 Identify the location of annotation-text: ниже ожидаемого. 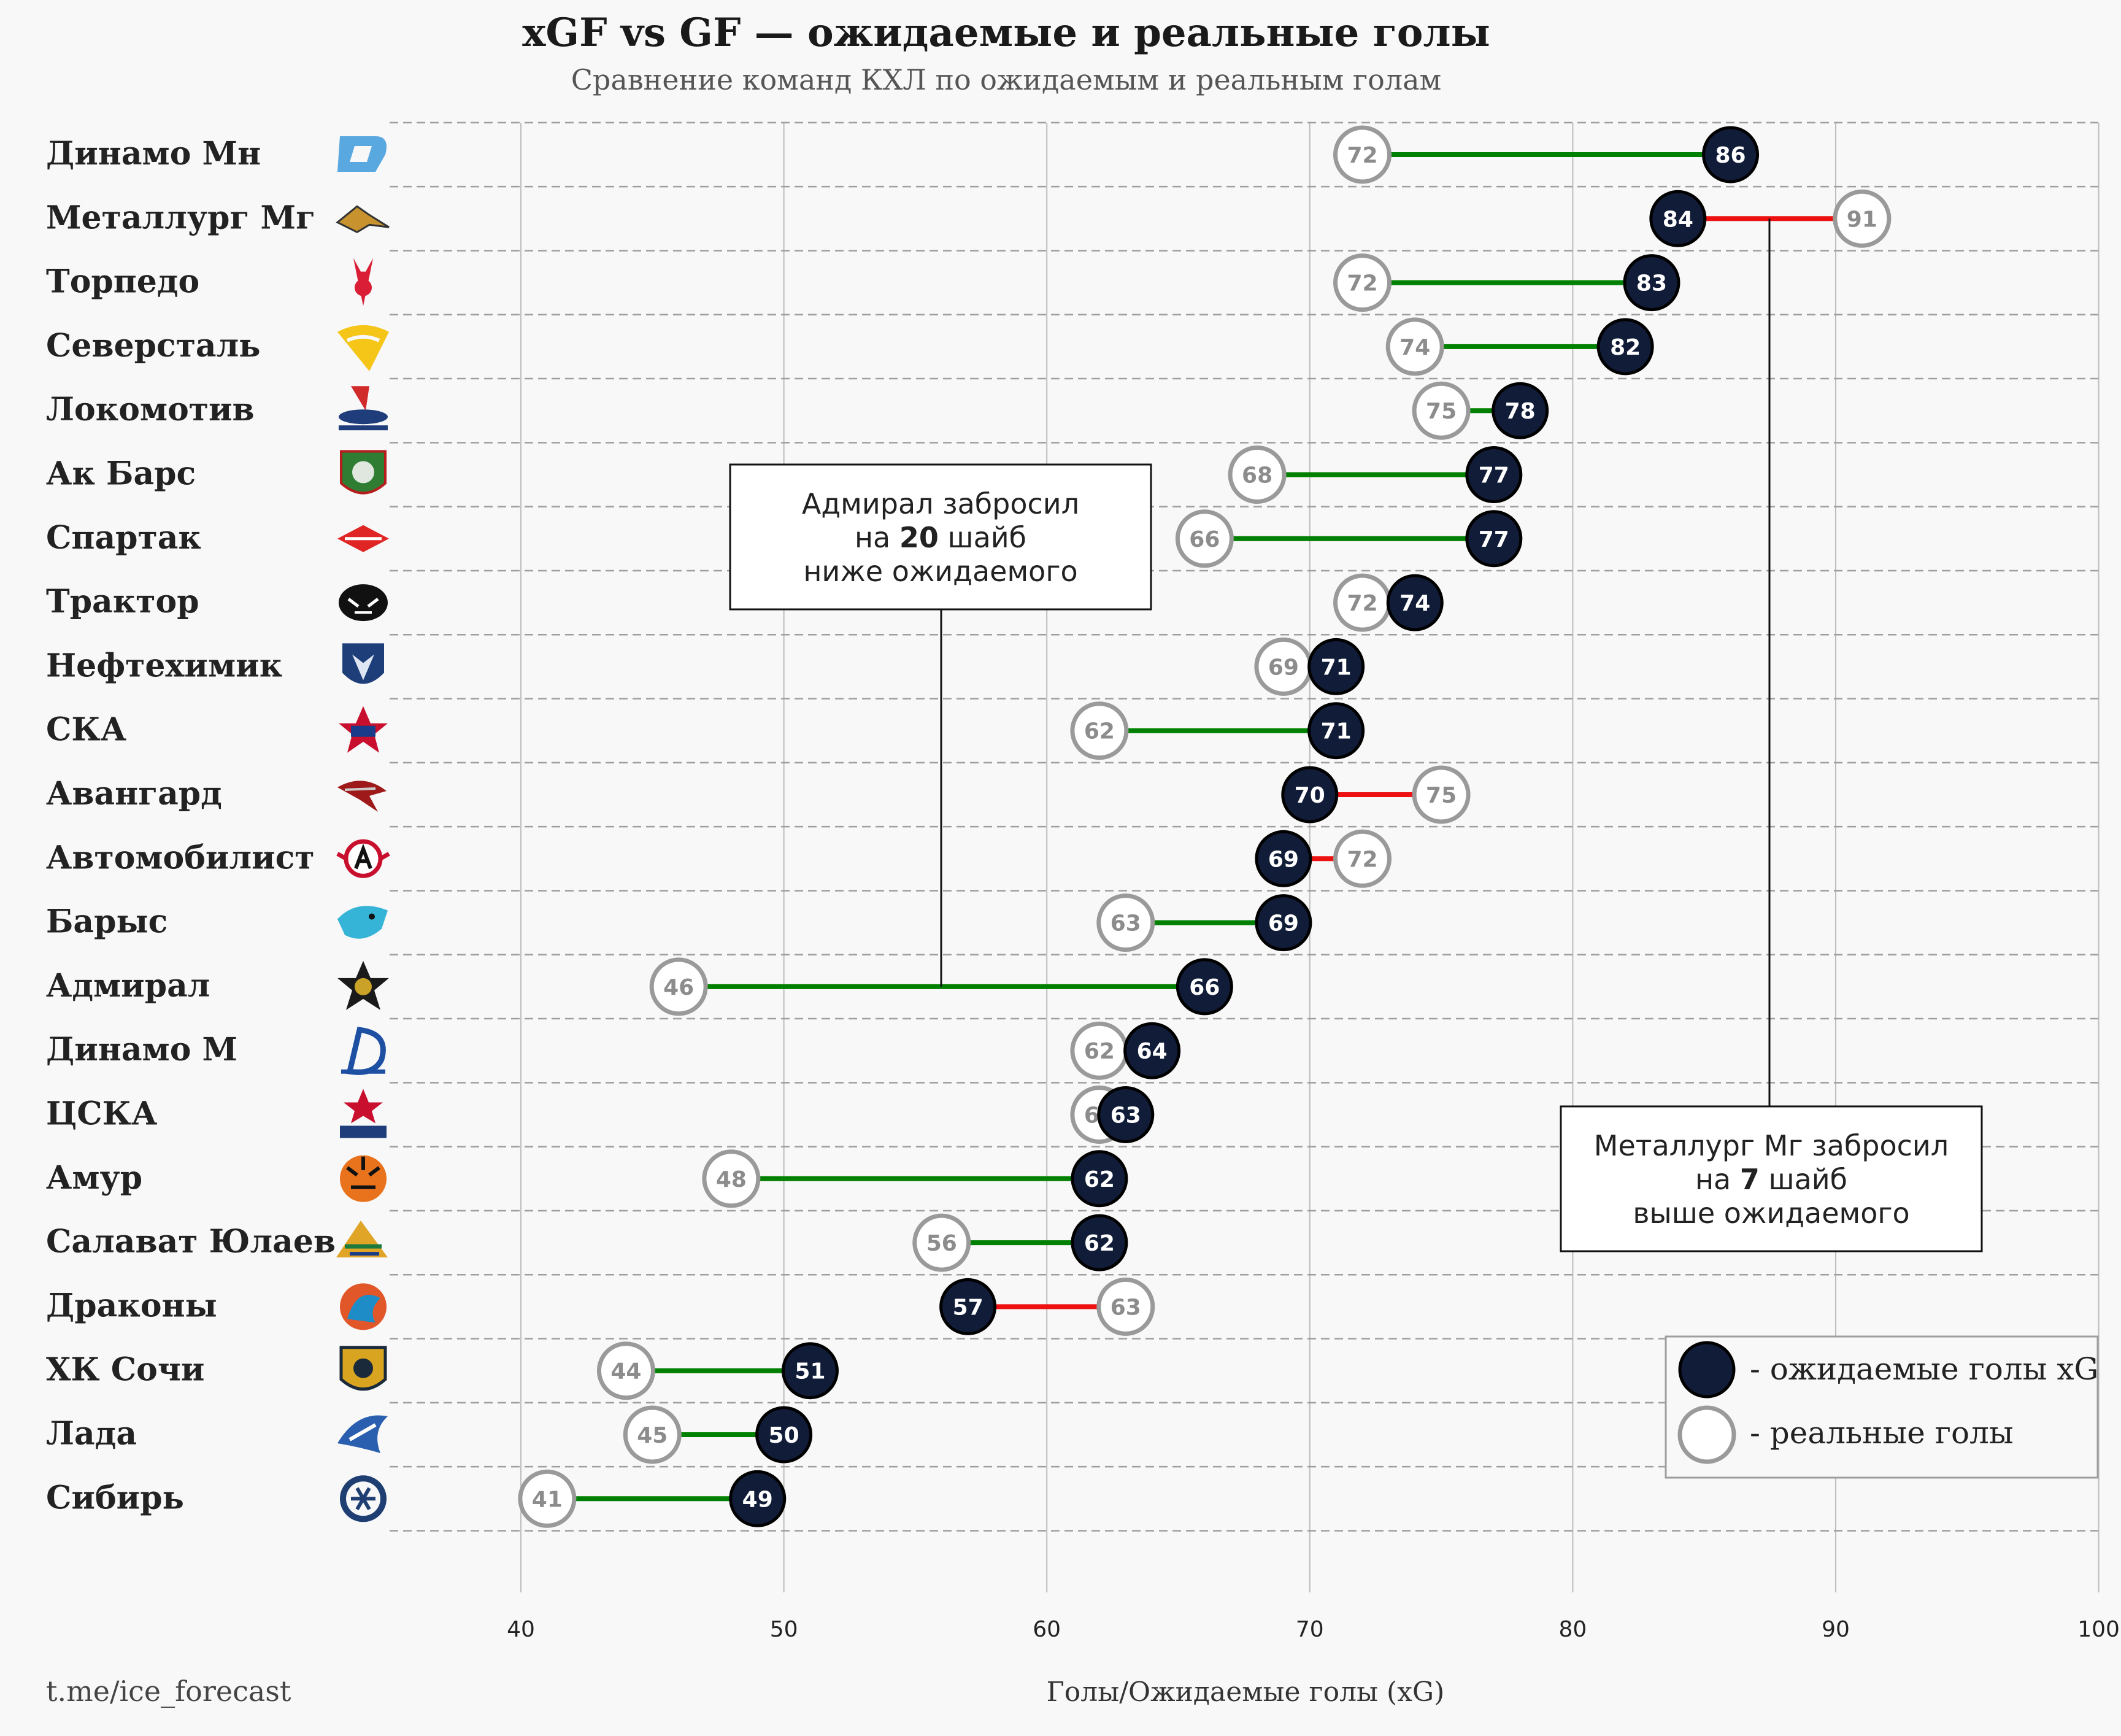
(940, 571).